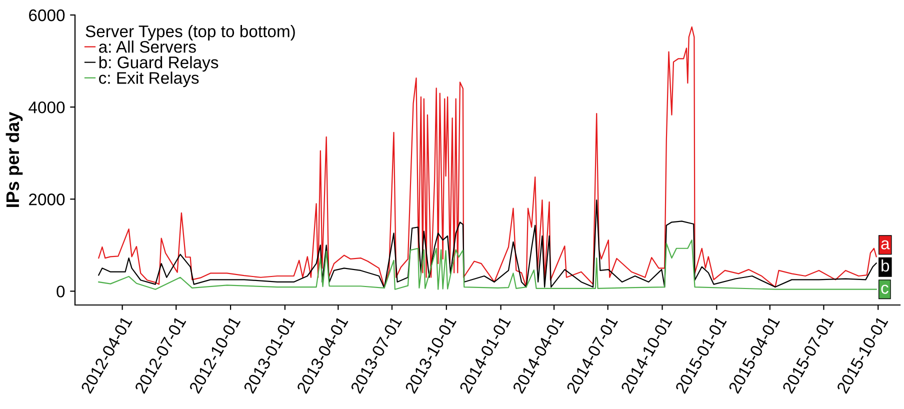 This screenshot has height=409, width=904. Describe the element at coordinates (885, 245) in the screenshot. I see `annotation: a` at that location.